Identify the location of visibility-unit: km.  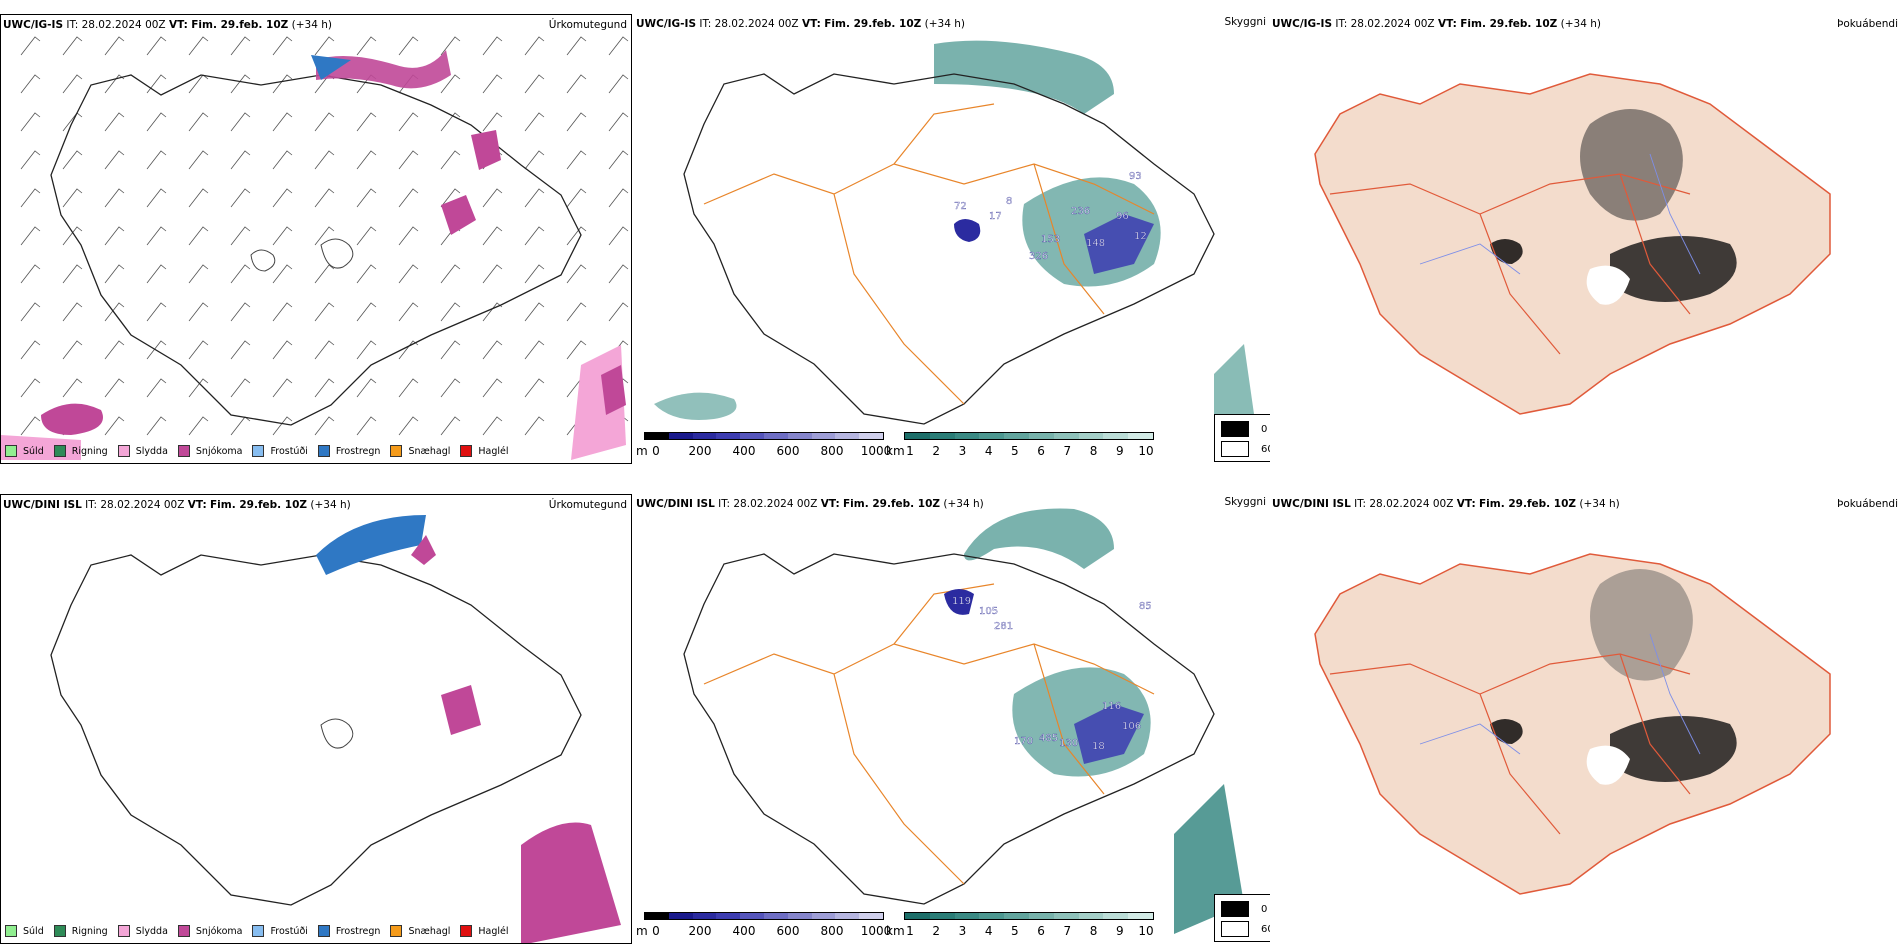
(895, 931).